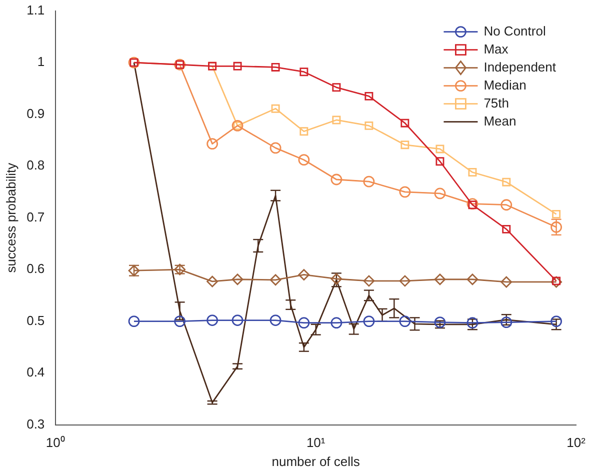 This screenshot has height=470, width=592. I want to click on legend-label: Independent, so click(520, 66).